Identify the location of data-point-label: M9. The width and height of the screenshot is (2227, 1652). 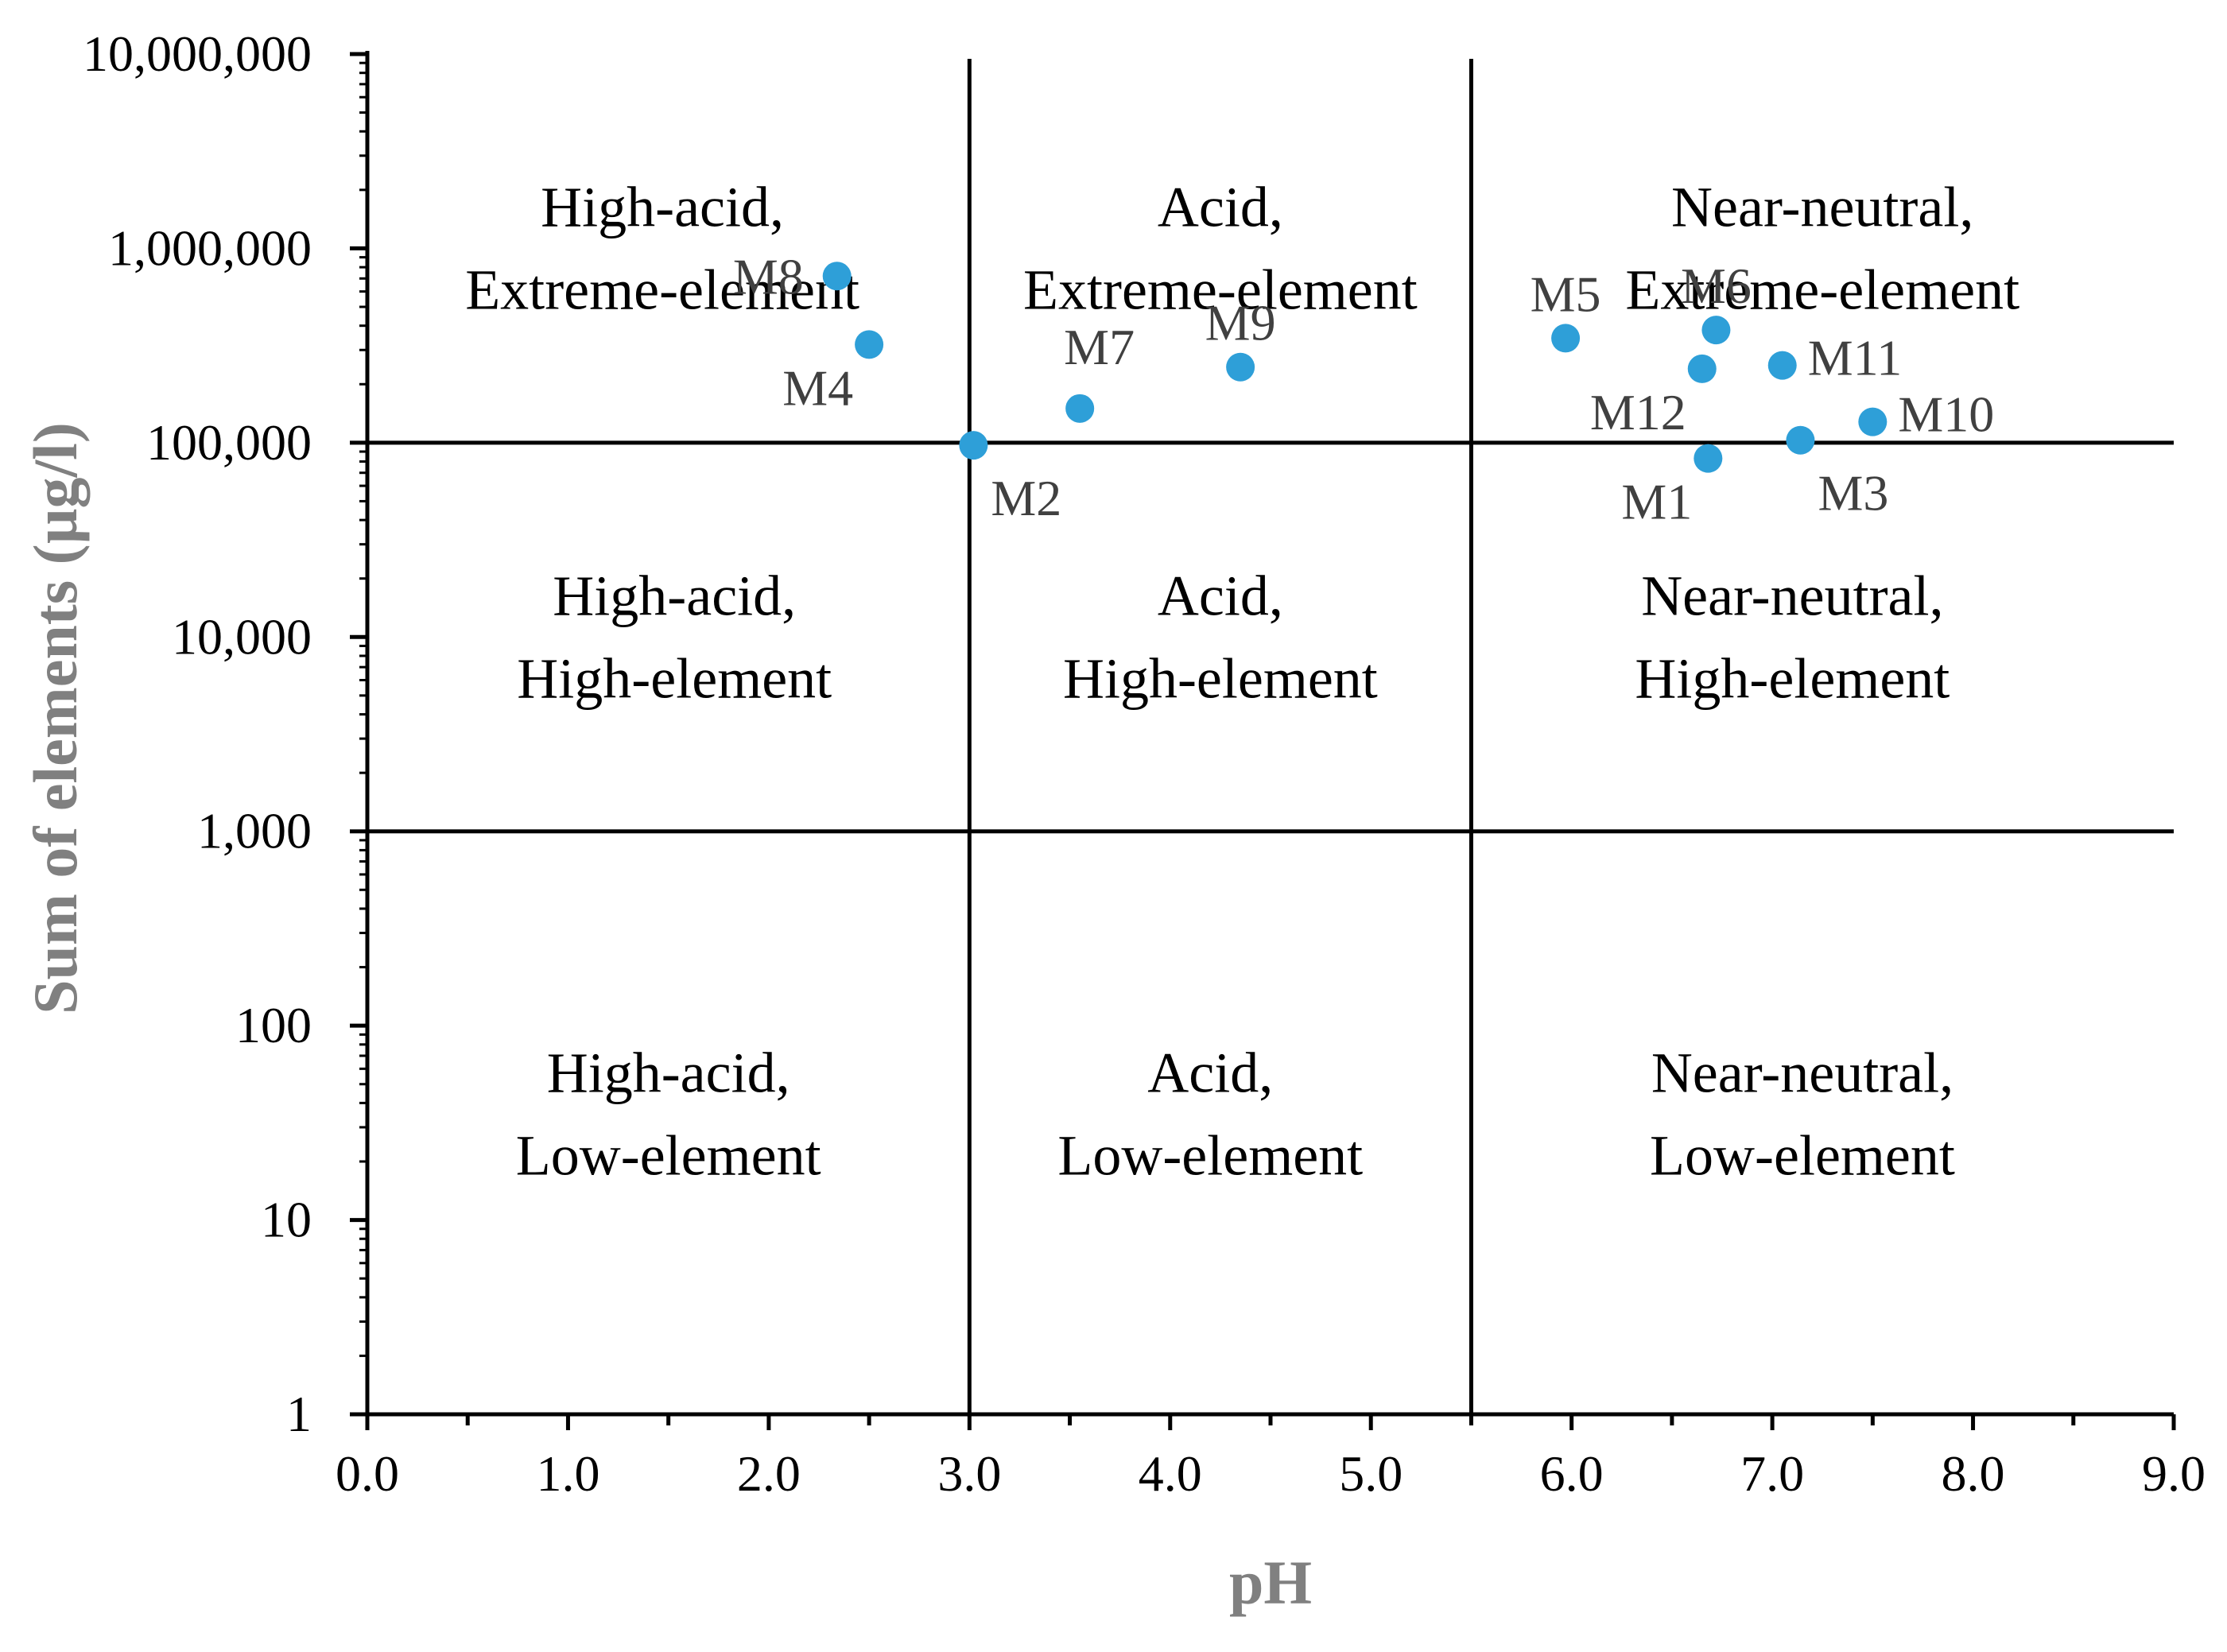
(1240, 323).